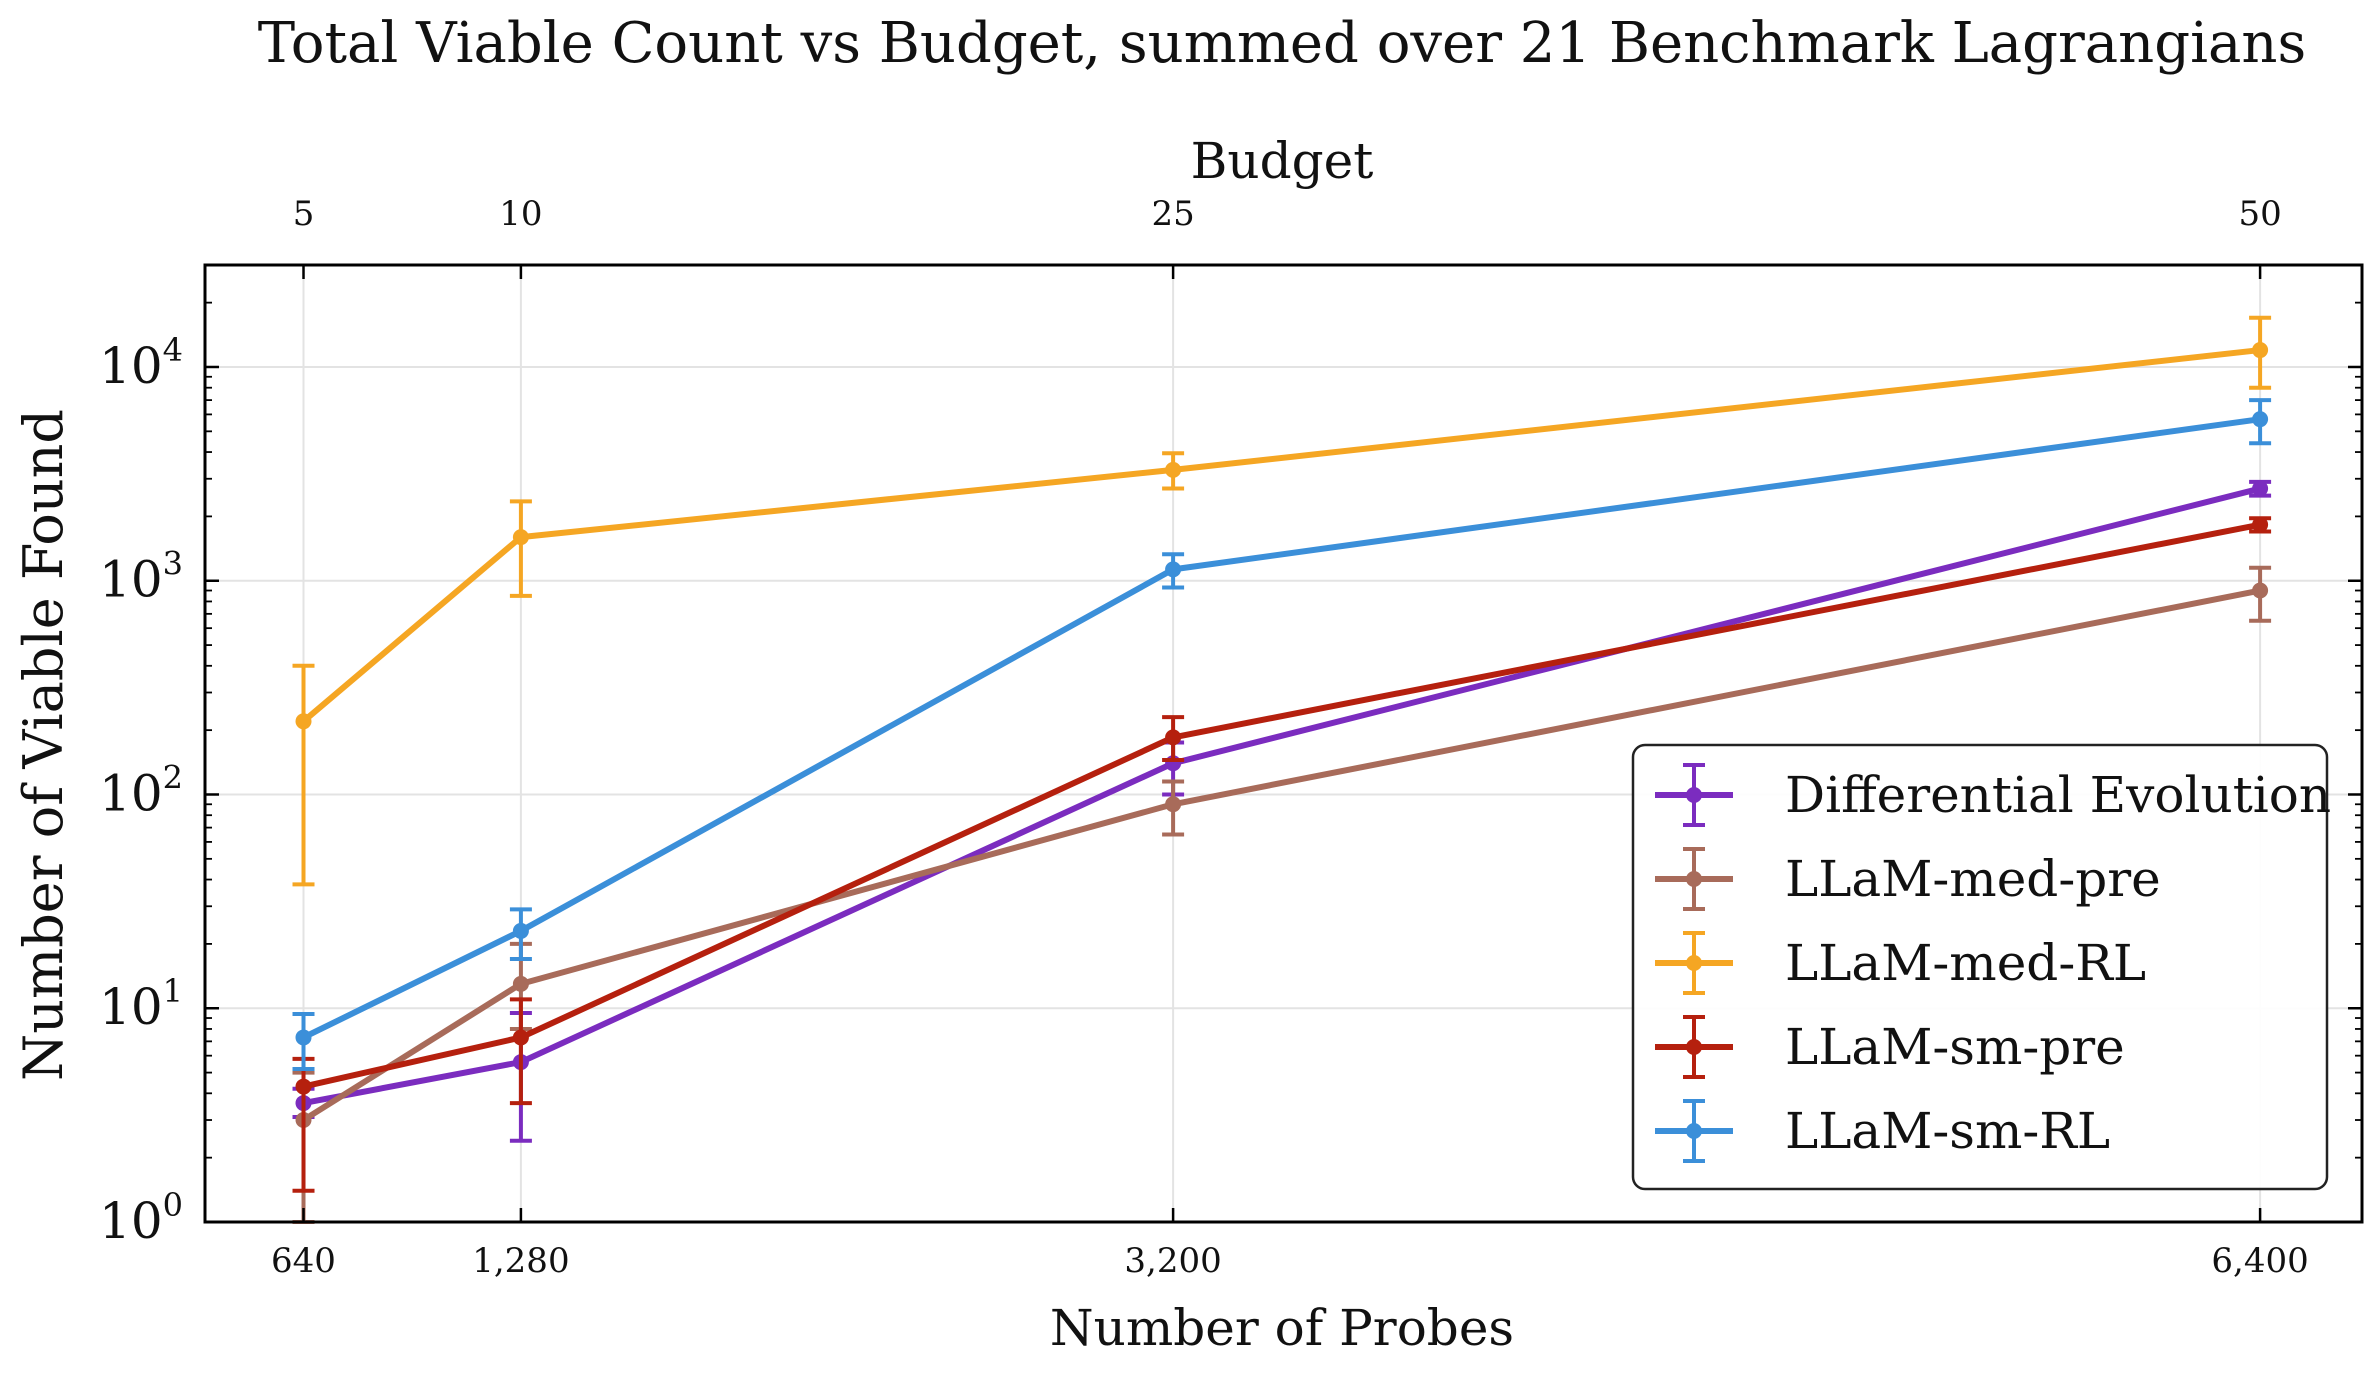 The image size is (2380, 1380). Describe the element at coordinates (1172, 1261) in the screenshot. I see `x-tick-label: 3,200` at that location.